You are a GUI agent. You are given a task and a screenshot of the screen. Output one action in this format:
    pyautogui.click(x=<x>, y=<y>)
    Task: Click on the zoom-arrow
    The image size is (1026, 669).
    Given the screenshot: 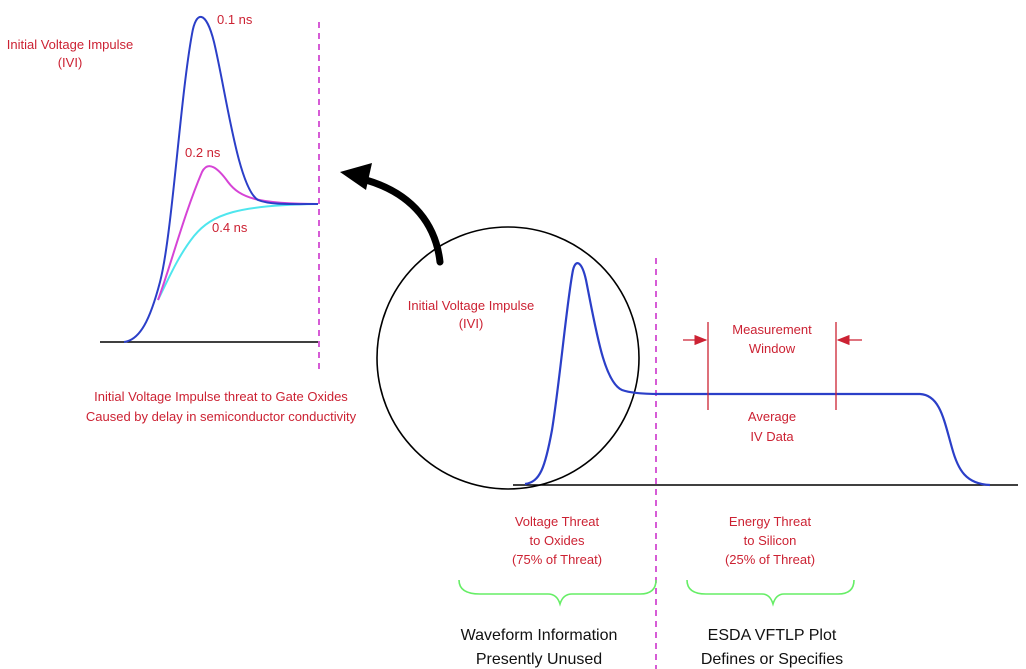 What is the action you would take?
    pyautogui.click(x=403, y=221)
    